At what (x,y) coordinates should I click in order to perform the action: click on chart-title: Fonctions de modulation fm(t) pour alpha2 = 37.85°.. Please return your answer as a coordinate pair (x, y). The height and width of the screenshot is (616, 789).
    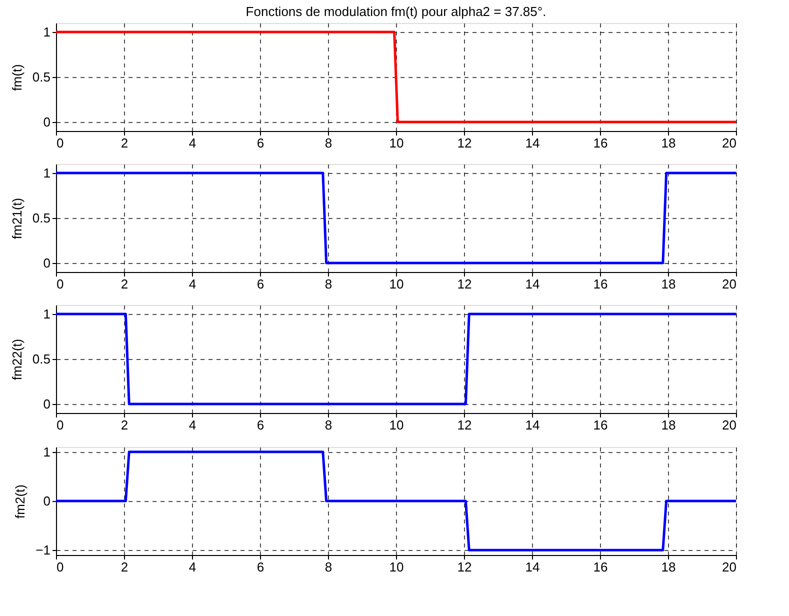
    Looking at the image, I should click on (396, 11).